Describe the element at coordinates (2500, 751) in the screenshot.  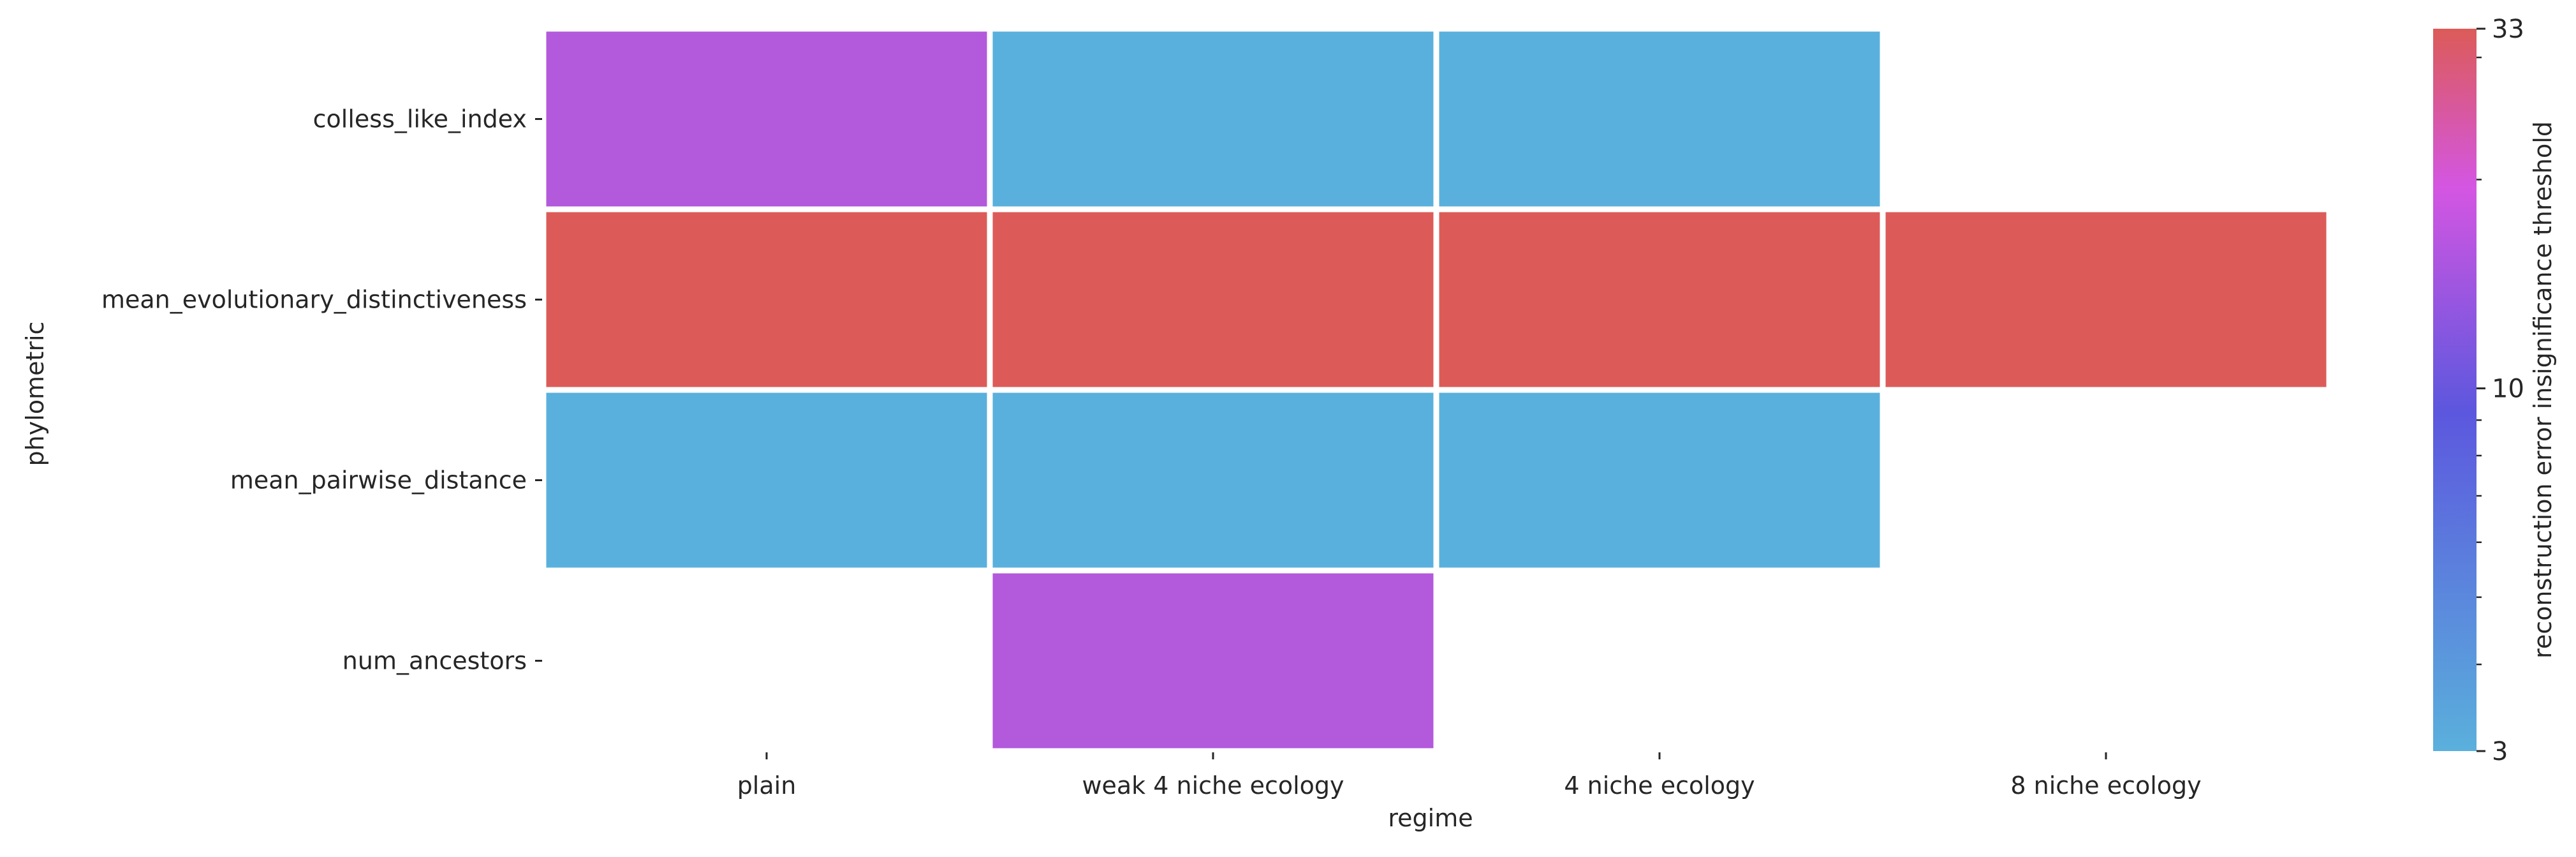
I see `colorbar-tick-label: 3` at that location.